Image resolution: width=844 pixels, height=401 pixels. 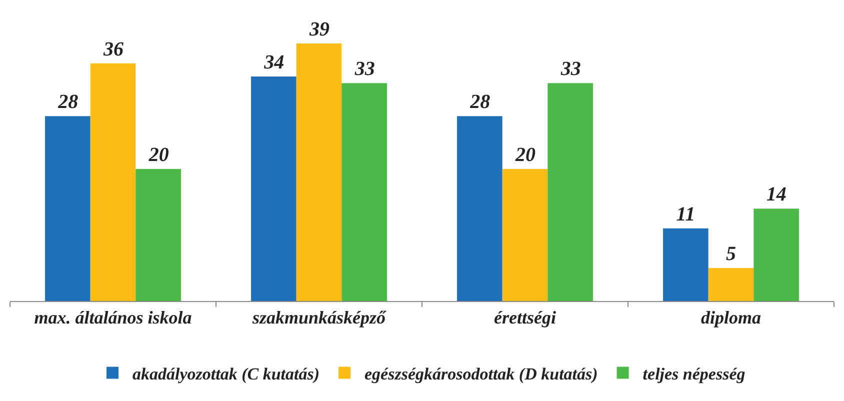 I want to click on legend-label: teljes népesség, so click(x=694, y=374).